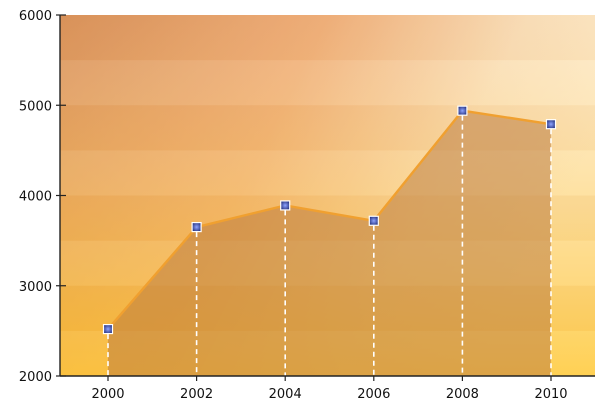 This screenshot has width=595, height=403. Describe the element at coordinates (550, 394) in the screenshot. I see `x-tick-label: 2010` at that location.